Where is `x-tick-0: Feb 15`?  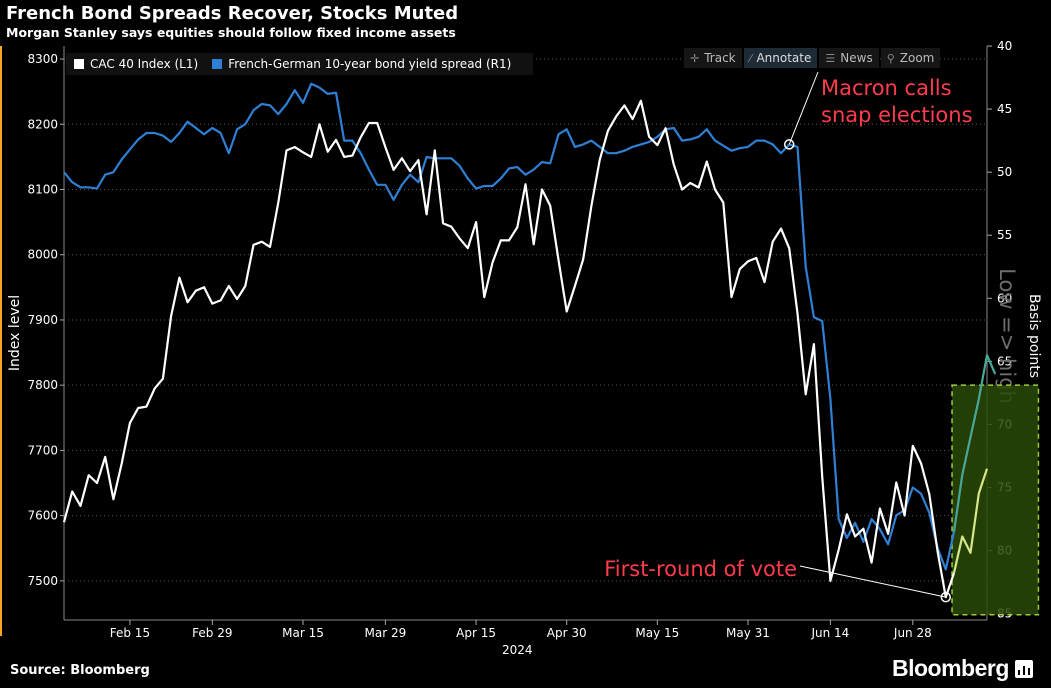
x-tick-0: Feb 15 is located at coordinates (130, 633).